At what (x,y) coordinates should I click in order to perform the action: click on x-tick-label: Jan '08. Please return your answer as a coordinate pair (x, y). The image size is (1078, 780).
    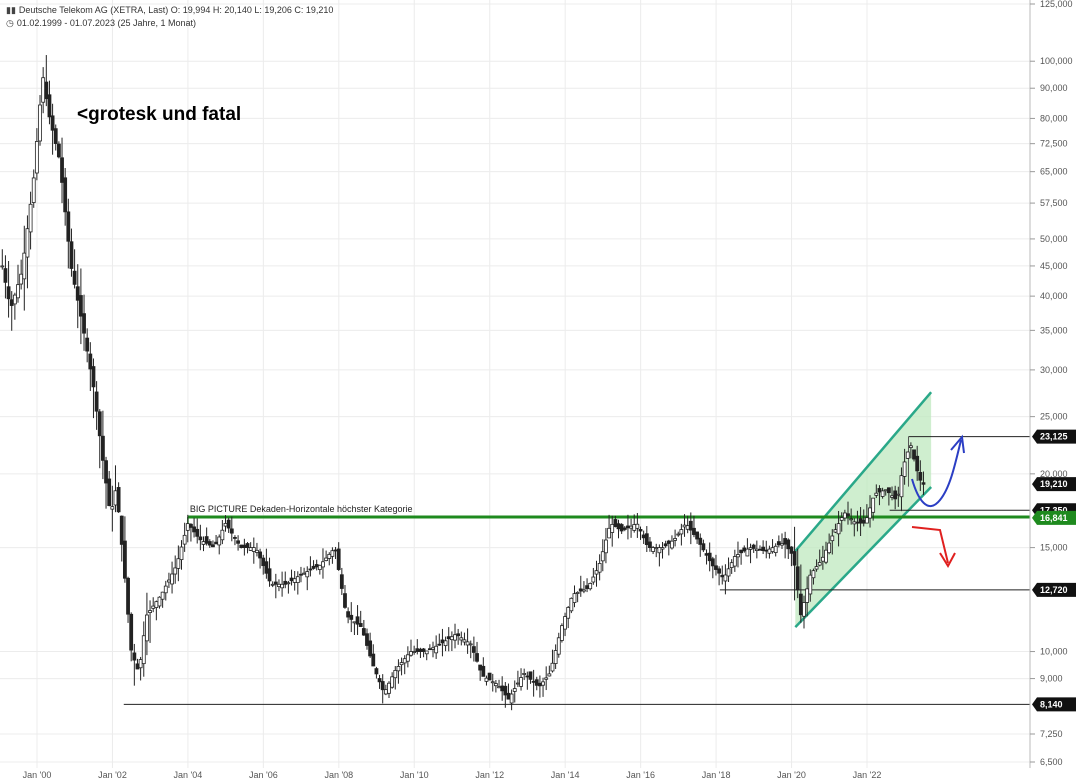
    Looking at the image, I should click on (338, 775).